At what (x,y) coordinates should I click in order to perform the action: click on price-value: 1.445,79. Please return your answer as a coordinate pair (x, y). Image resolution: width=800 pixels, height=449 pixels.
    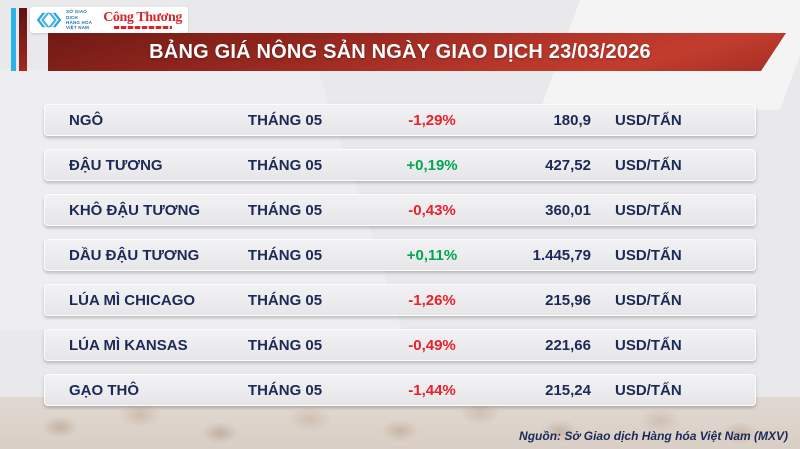
    Looking at the image, I should click on (561, 255).